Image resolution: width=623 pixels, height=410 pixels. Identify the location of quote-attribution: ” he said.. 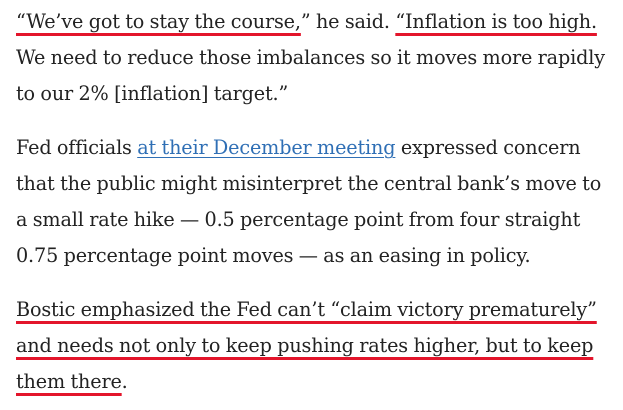
(348, 21).